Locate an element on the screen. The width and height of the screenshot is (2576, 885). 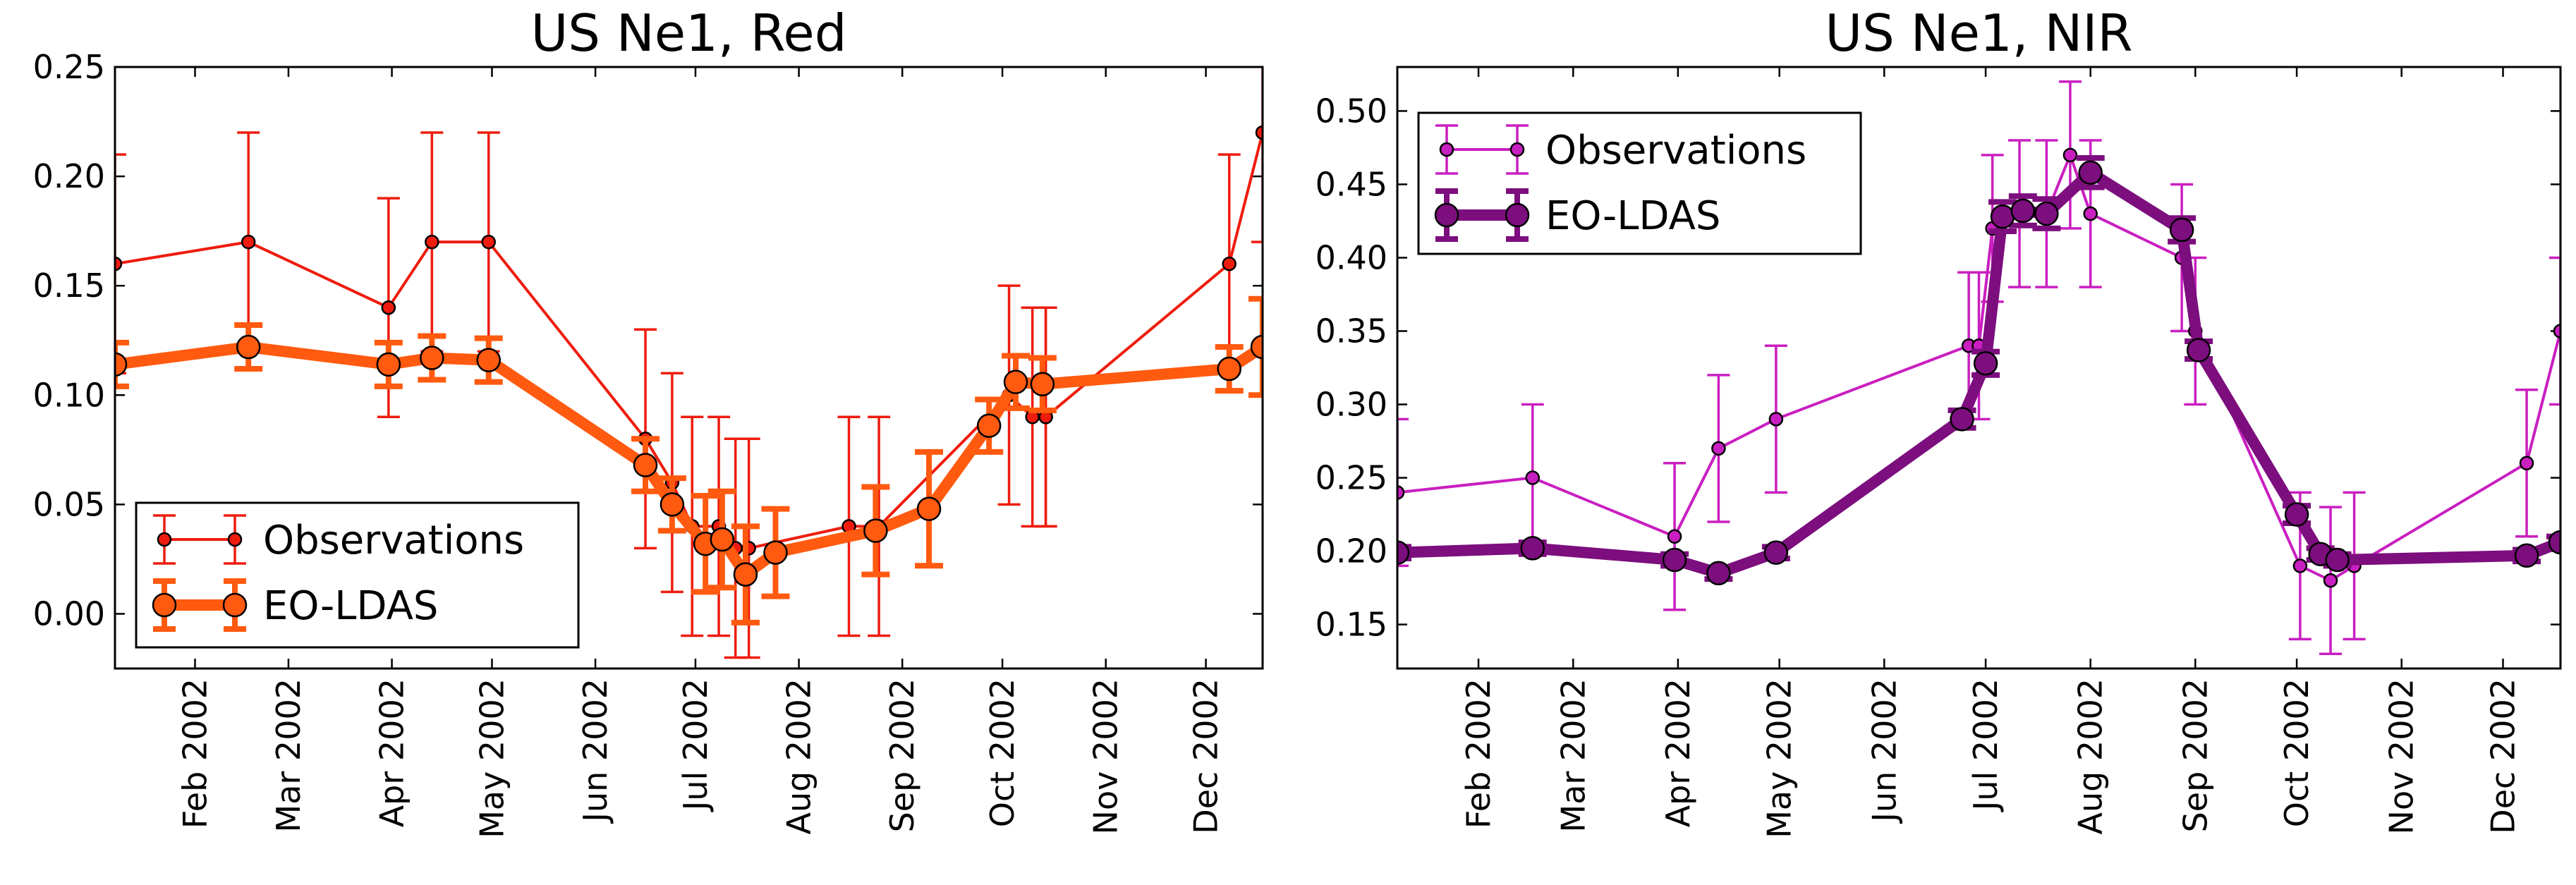
y-tick-label: 0.00 is located at coordinates (69, 613).